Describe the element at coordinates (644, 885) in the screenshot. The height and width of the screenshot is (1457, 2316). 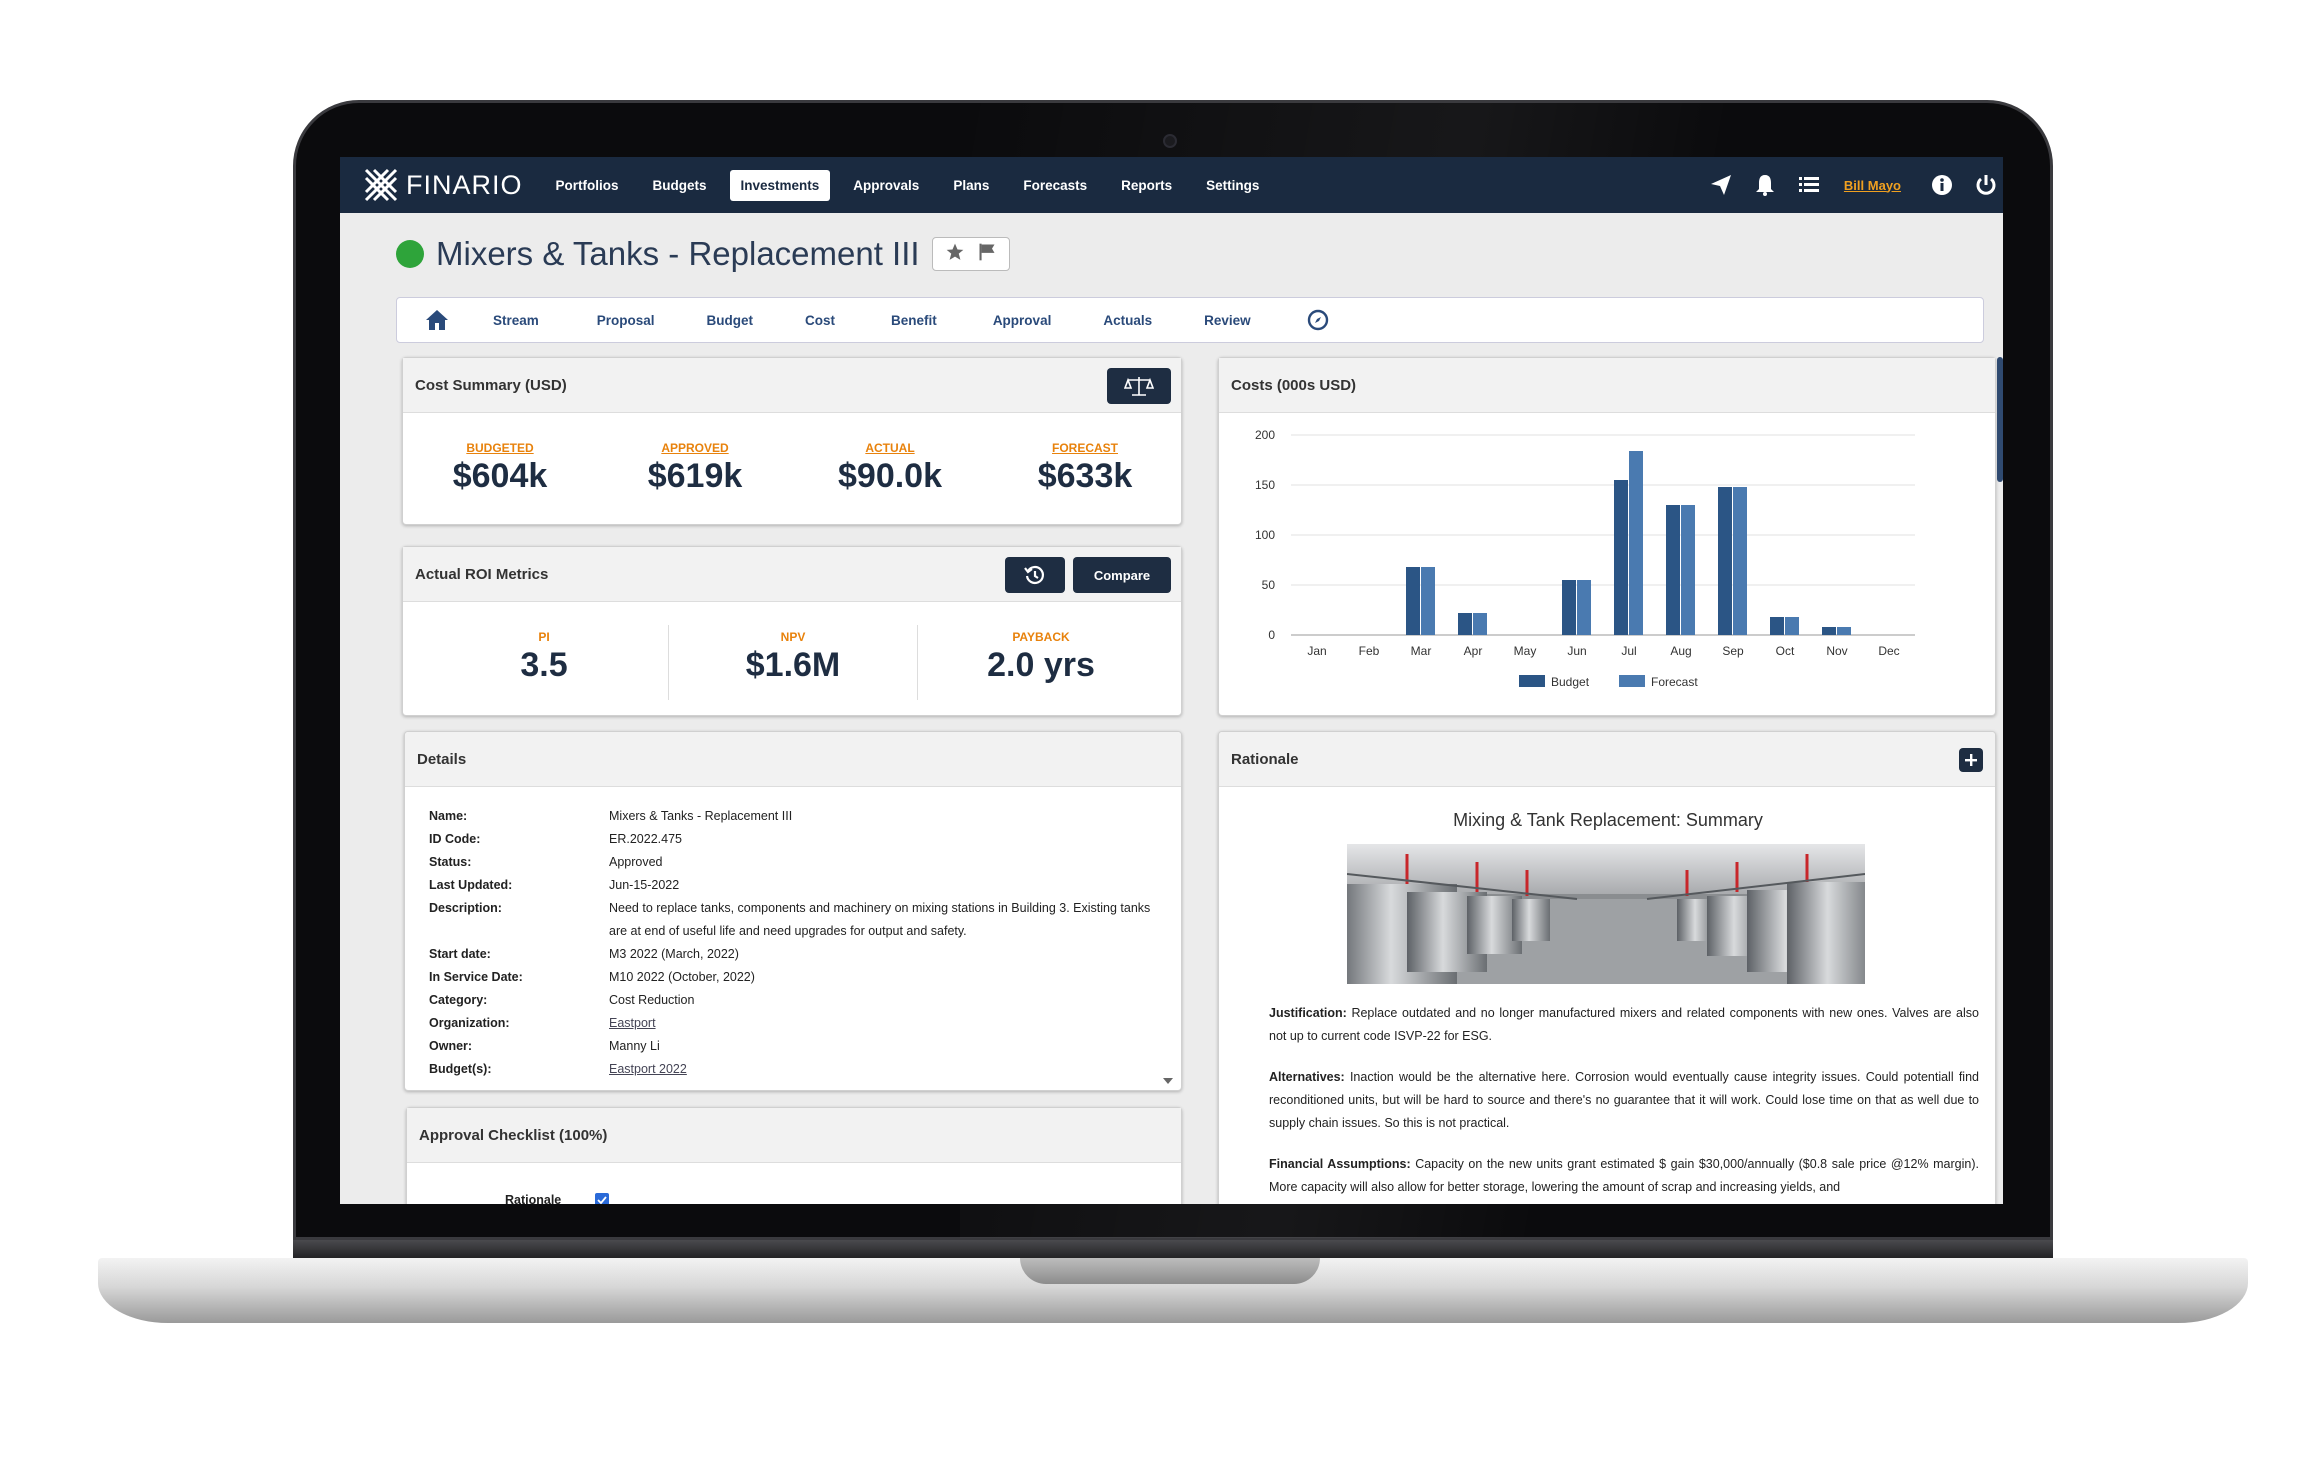
I see `detail-value: Jun-15-2022` at that location.